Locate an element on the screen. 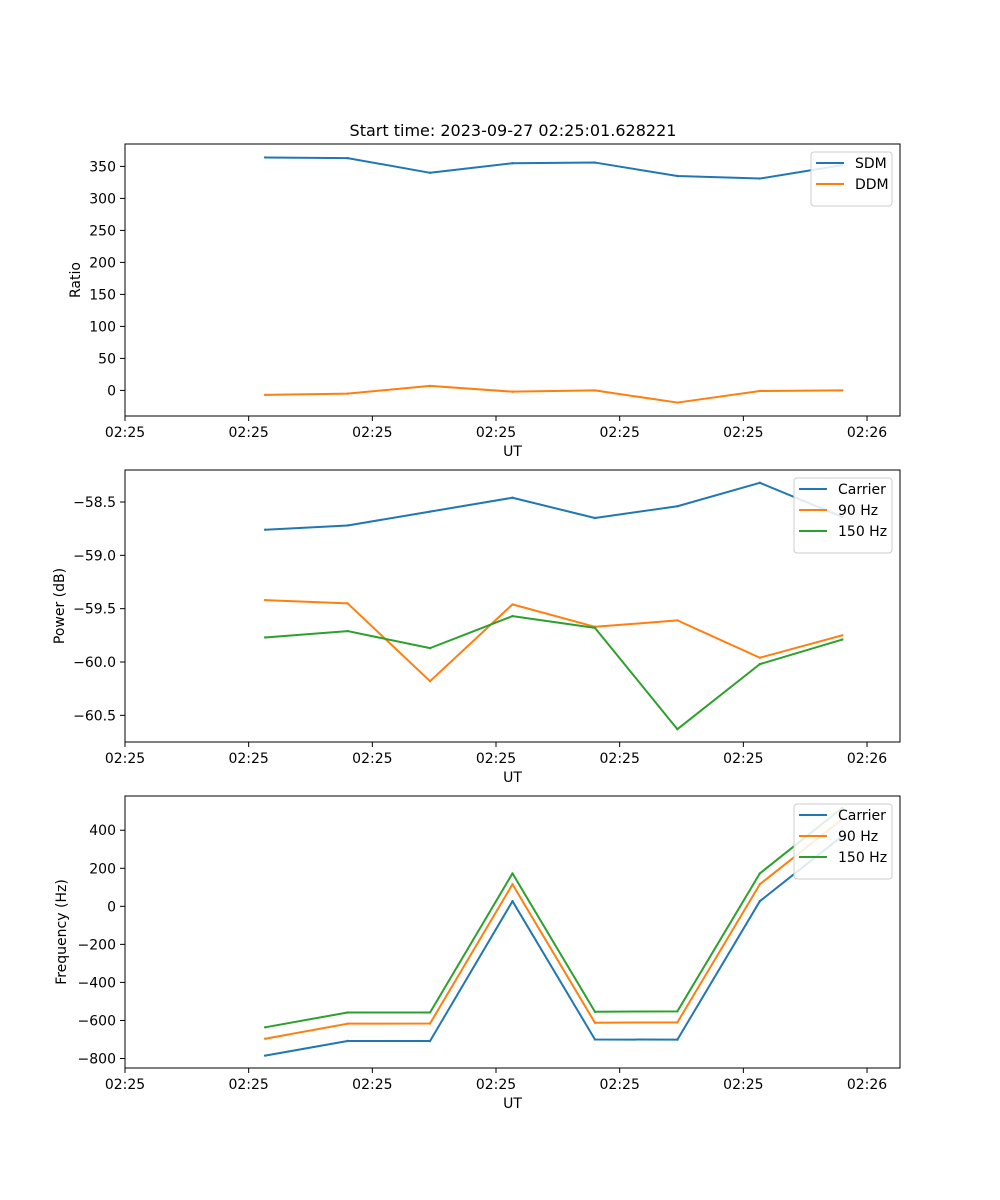 The height and width of the screenshot is (1200, 1000). y-axis-label: Frequency (Hz) is located at coordinates (62, 932).